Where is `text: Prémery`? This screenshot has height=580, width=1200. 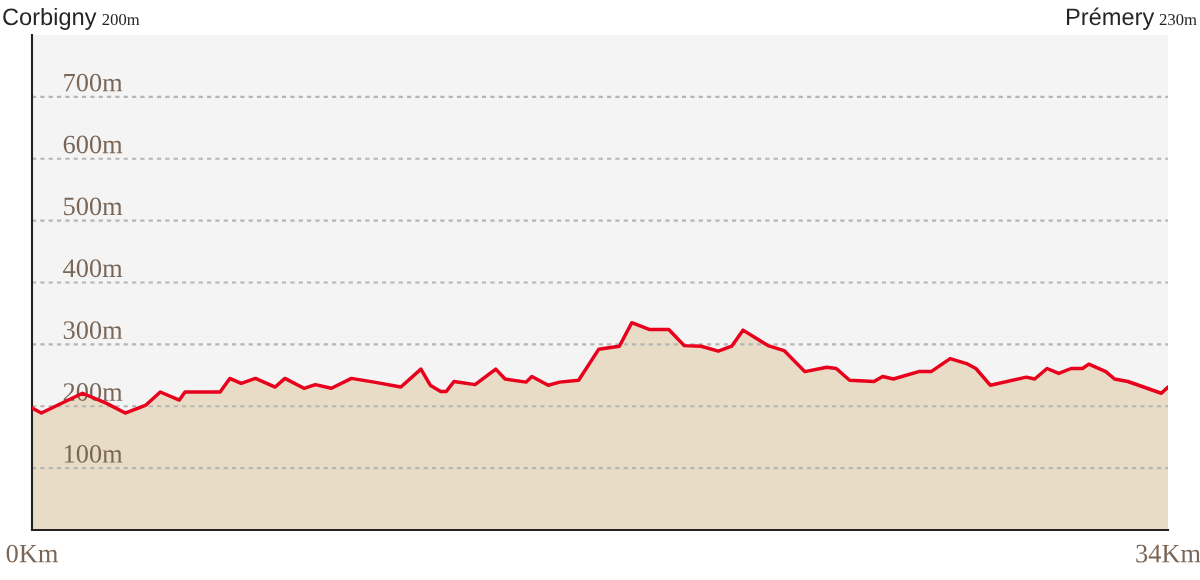 text: Prémery is located at coordinates (1110, 18).